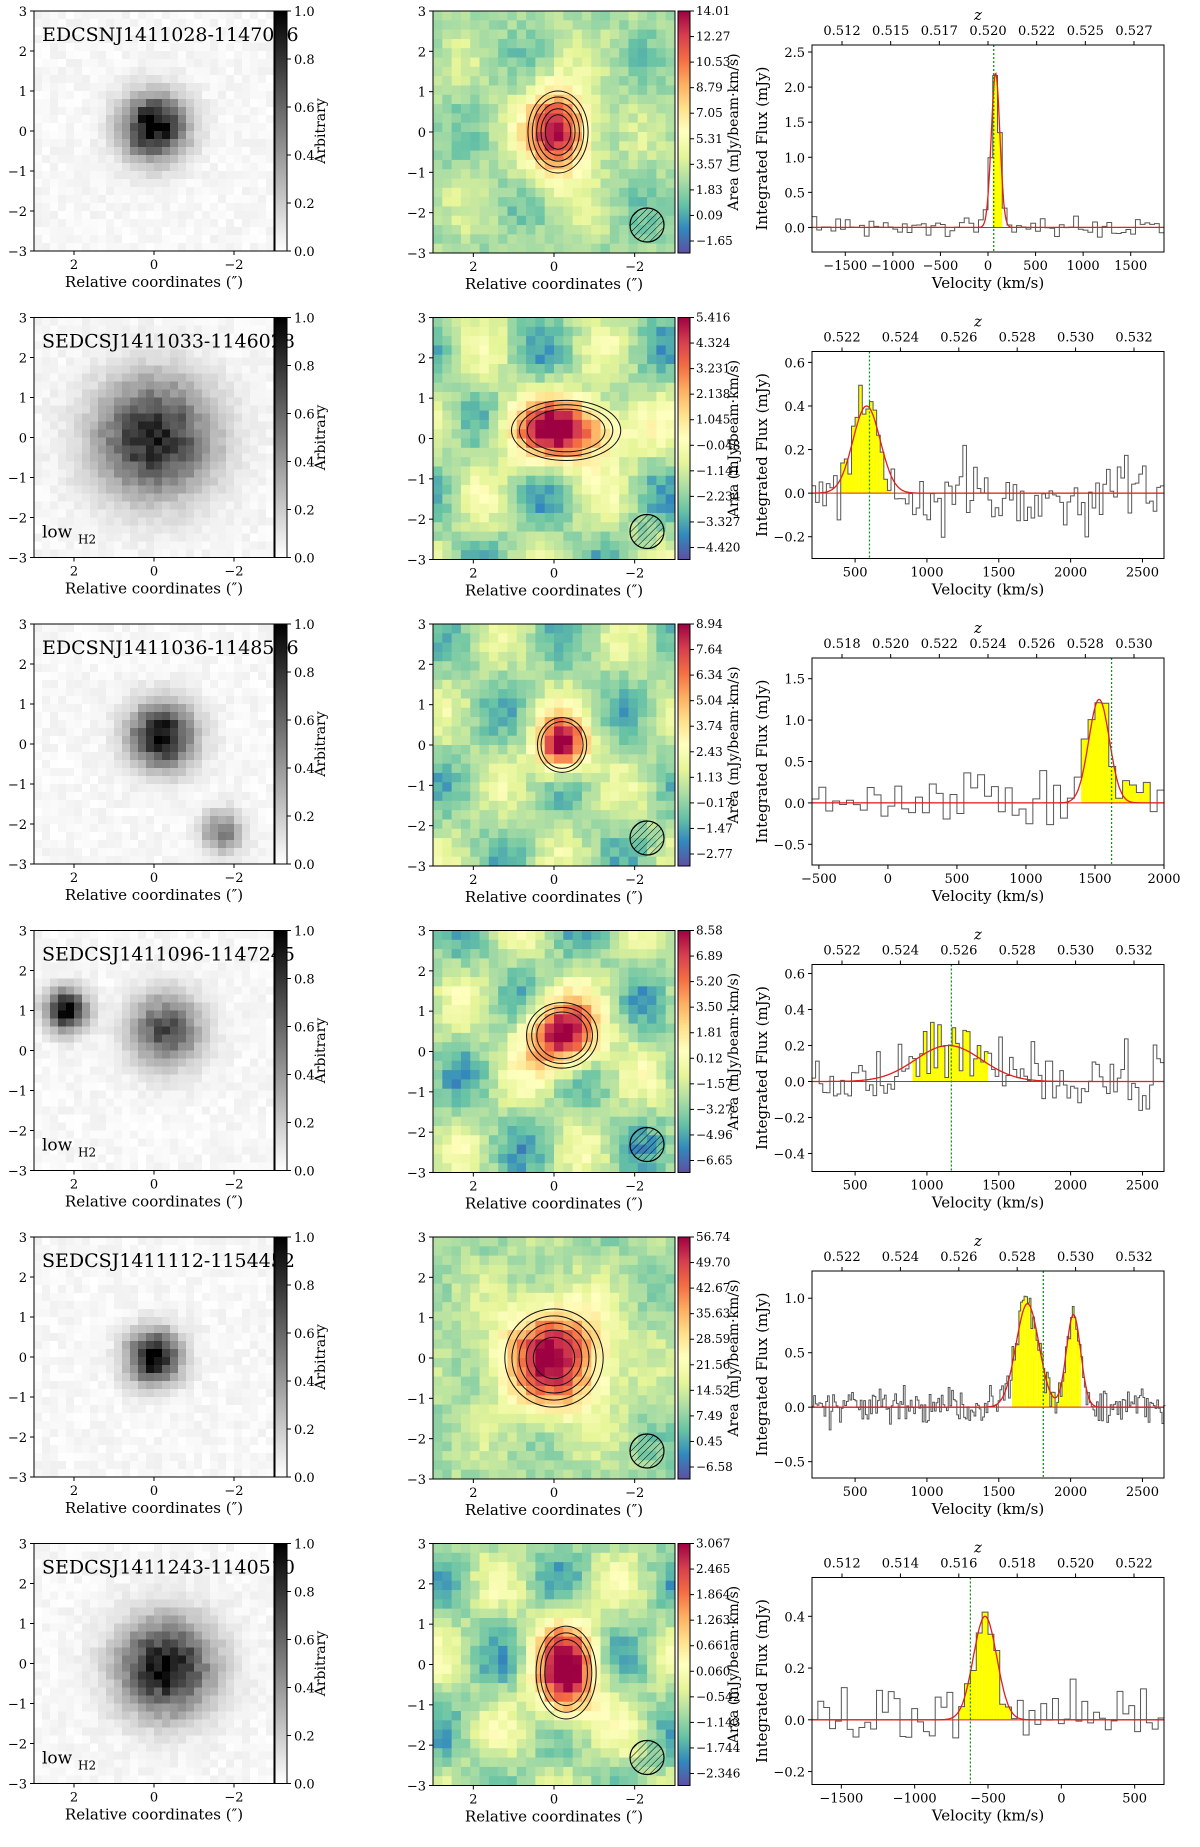  Describe the element at coordinates (794, 1354) in the screenshot. I see `y-tick-label: 0.5` at that location.